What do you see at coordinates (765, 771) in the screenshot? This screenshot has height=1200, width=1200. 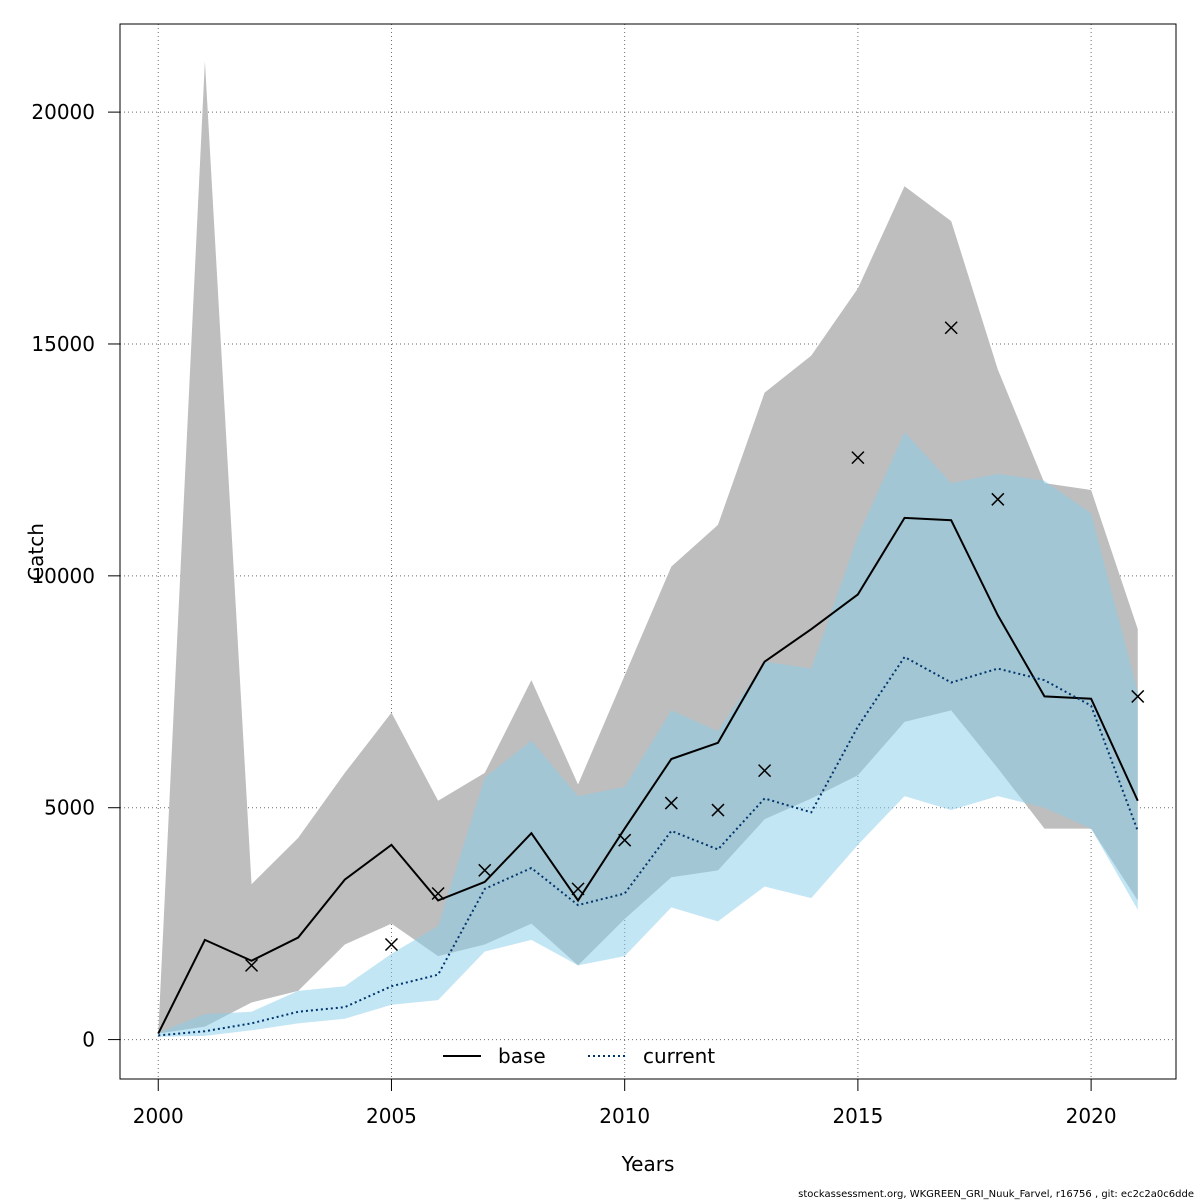 I see `observation-marker-2013` at bounding box center [765, 771].